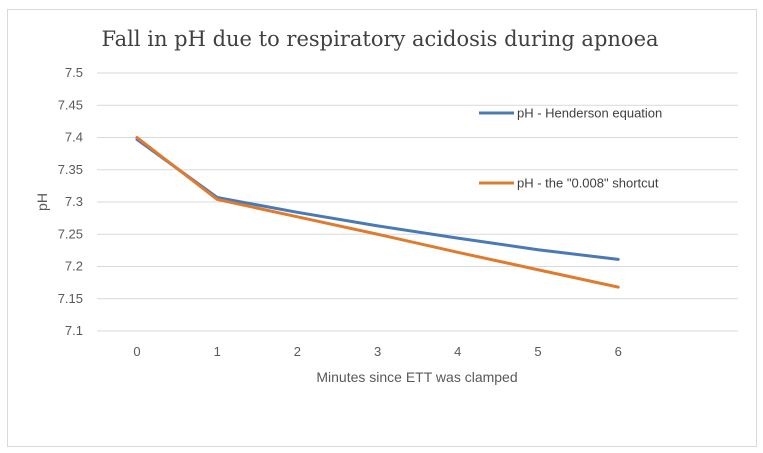 This screenshot has width=763, height=453. Describe the element at coordinates (74, 72) in the screenshot. I see `y-tick-label: 7.5` at that location.